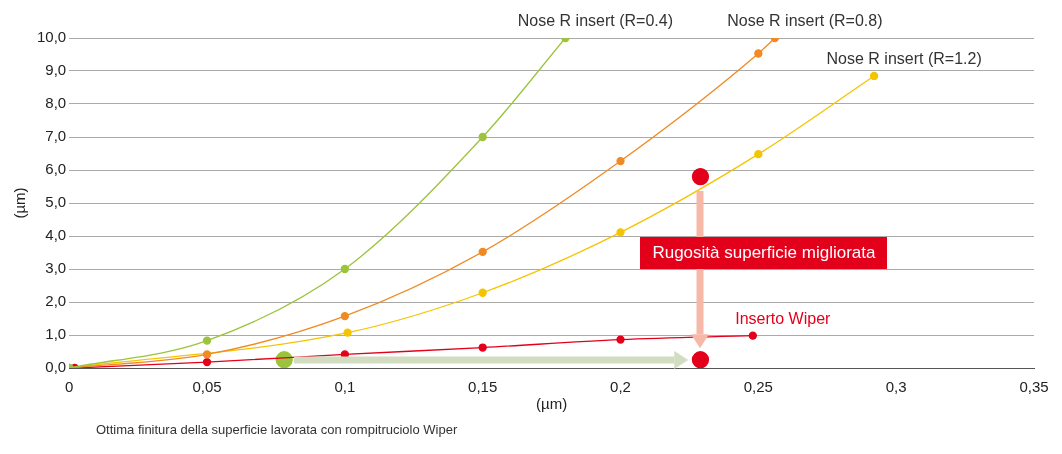 The width and height of the screenshot is (1062, 454). Describe the element at coordinates (56, 301) in the screenshot. I see `y-tick-label: 2,0` at that location.